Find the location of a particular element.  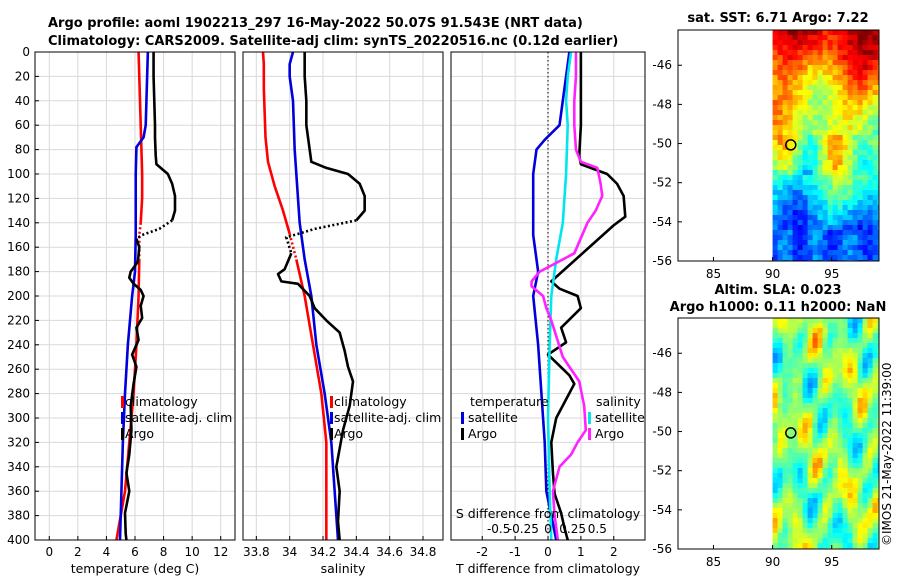

temperature-xtick-label: 2 is located at coordinates (78, 552).